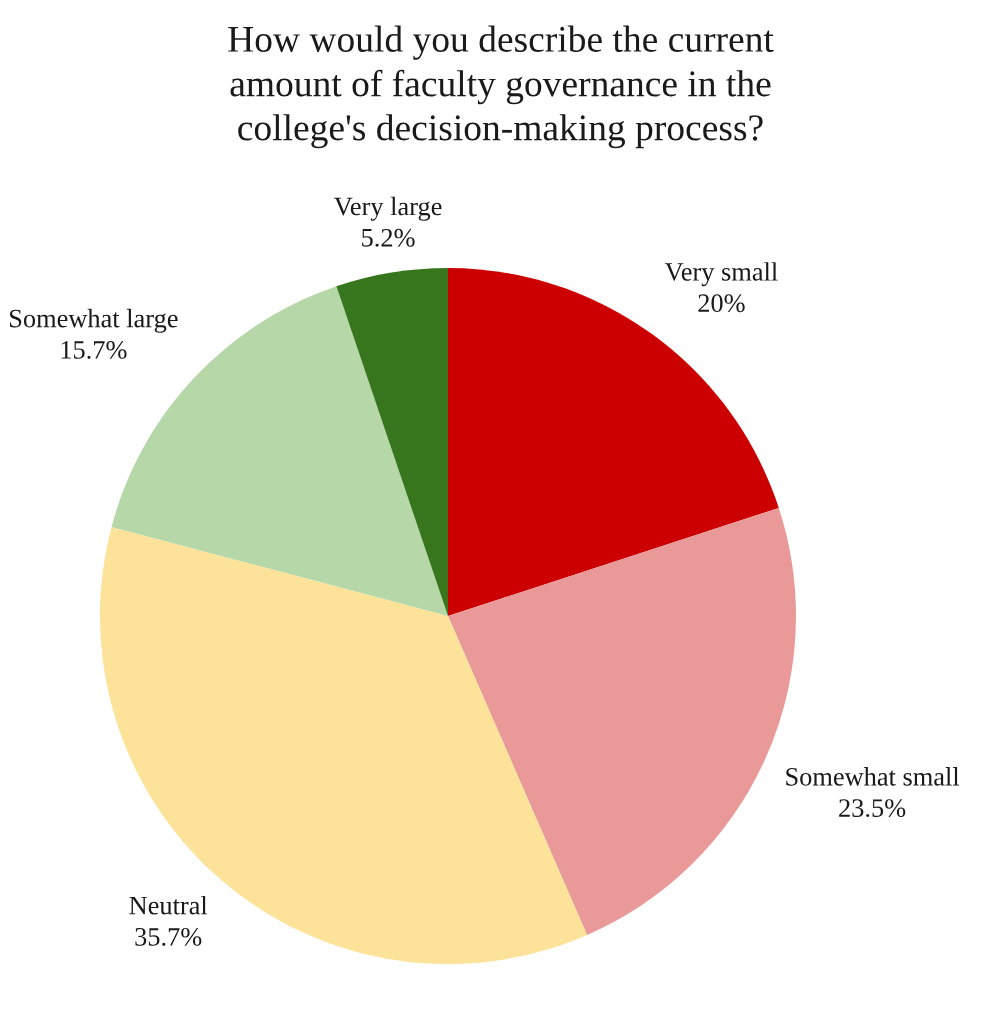 Image resolution: width=1001 pixels, height=1024 pixels. I want to click on slice-label: Somewhat large, so click(93, 320).